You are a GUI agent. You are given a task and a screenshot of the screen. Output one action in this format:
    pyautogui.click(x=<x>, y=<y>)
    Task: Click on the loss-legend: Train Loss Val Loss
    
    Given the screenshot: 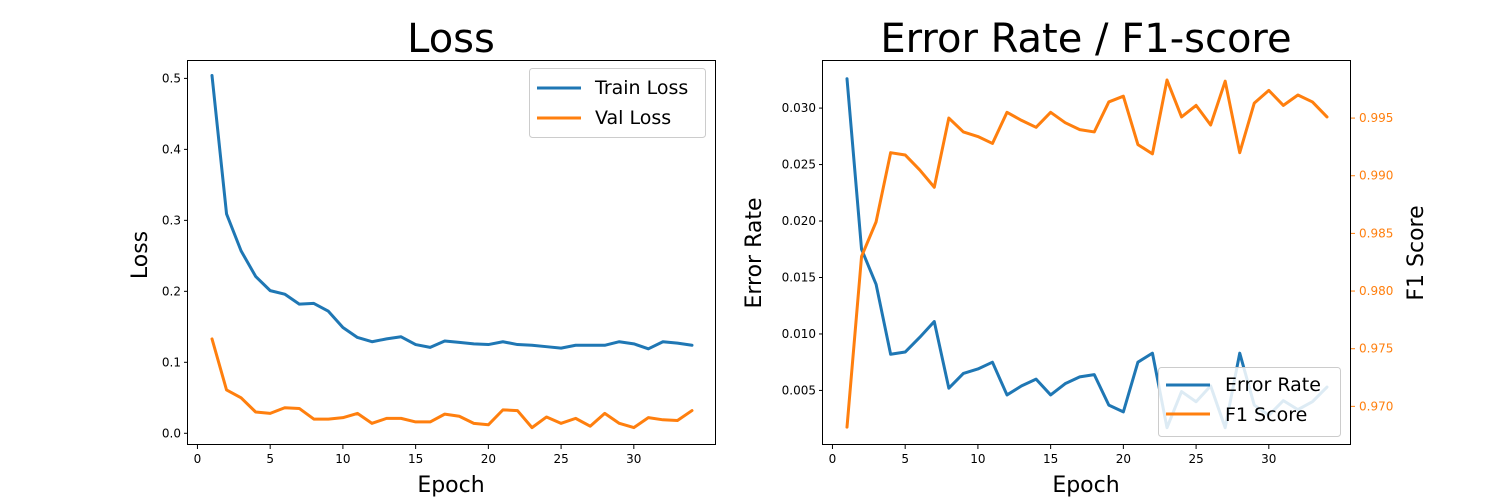 What is the action you would take?
    pyautogui.click(x=617, y=103)
    